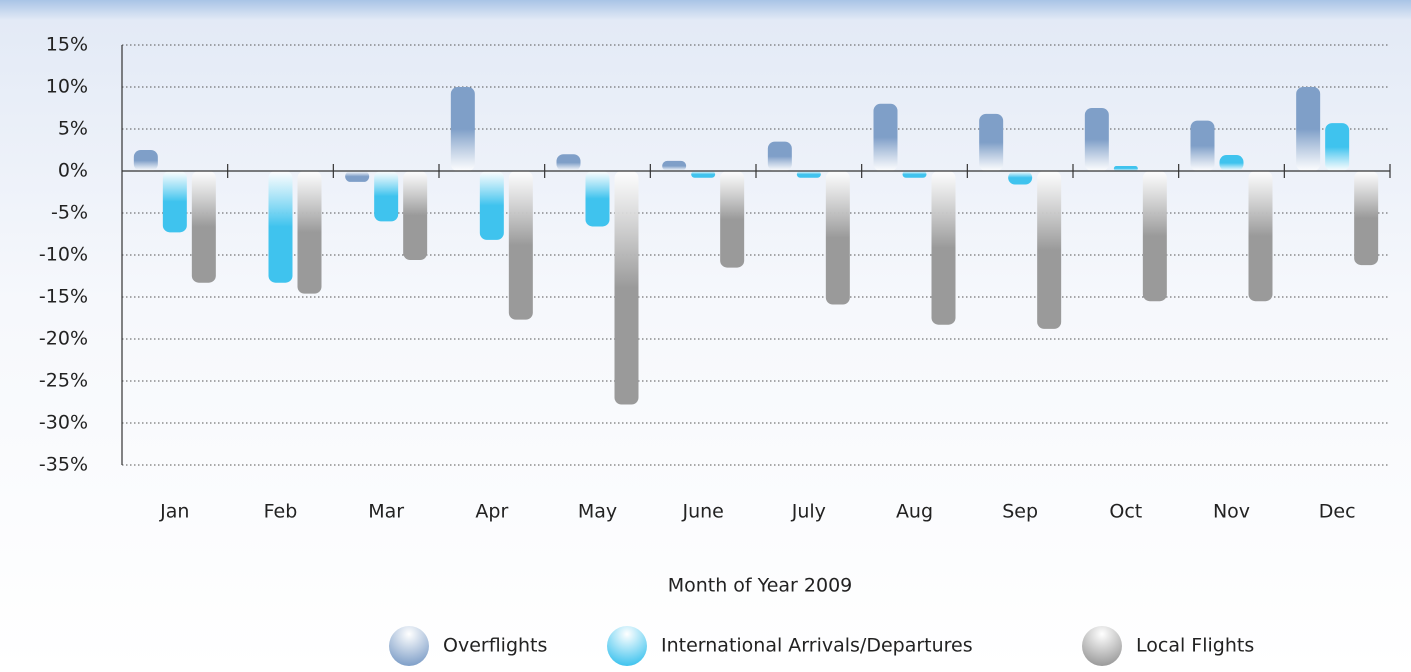 Image resolution: width=1411 pixels, height=672 pixels. I want to click on y-tick-label: 15%, so click(67, 45).